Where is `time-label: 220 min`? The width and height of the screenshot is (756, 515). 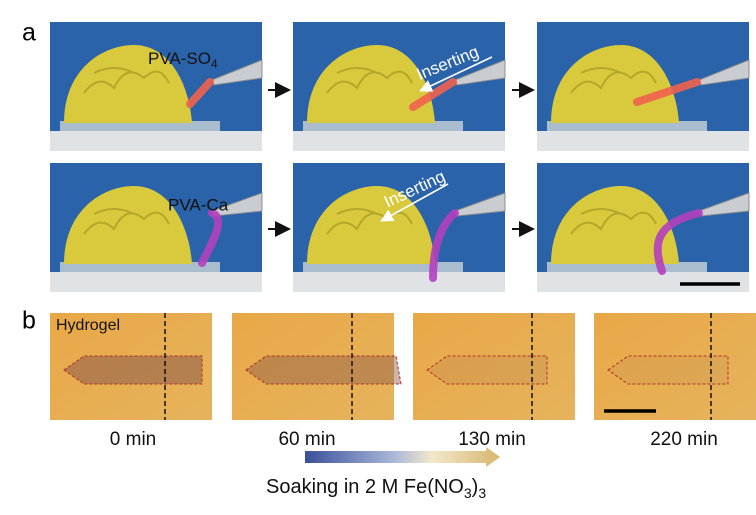 time-label: 220 min is located at coordinates (684, 439).